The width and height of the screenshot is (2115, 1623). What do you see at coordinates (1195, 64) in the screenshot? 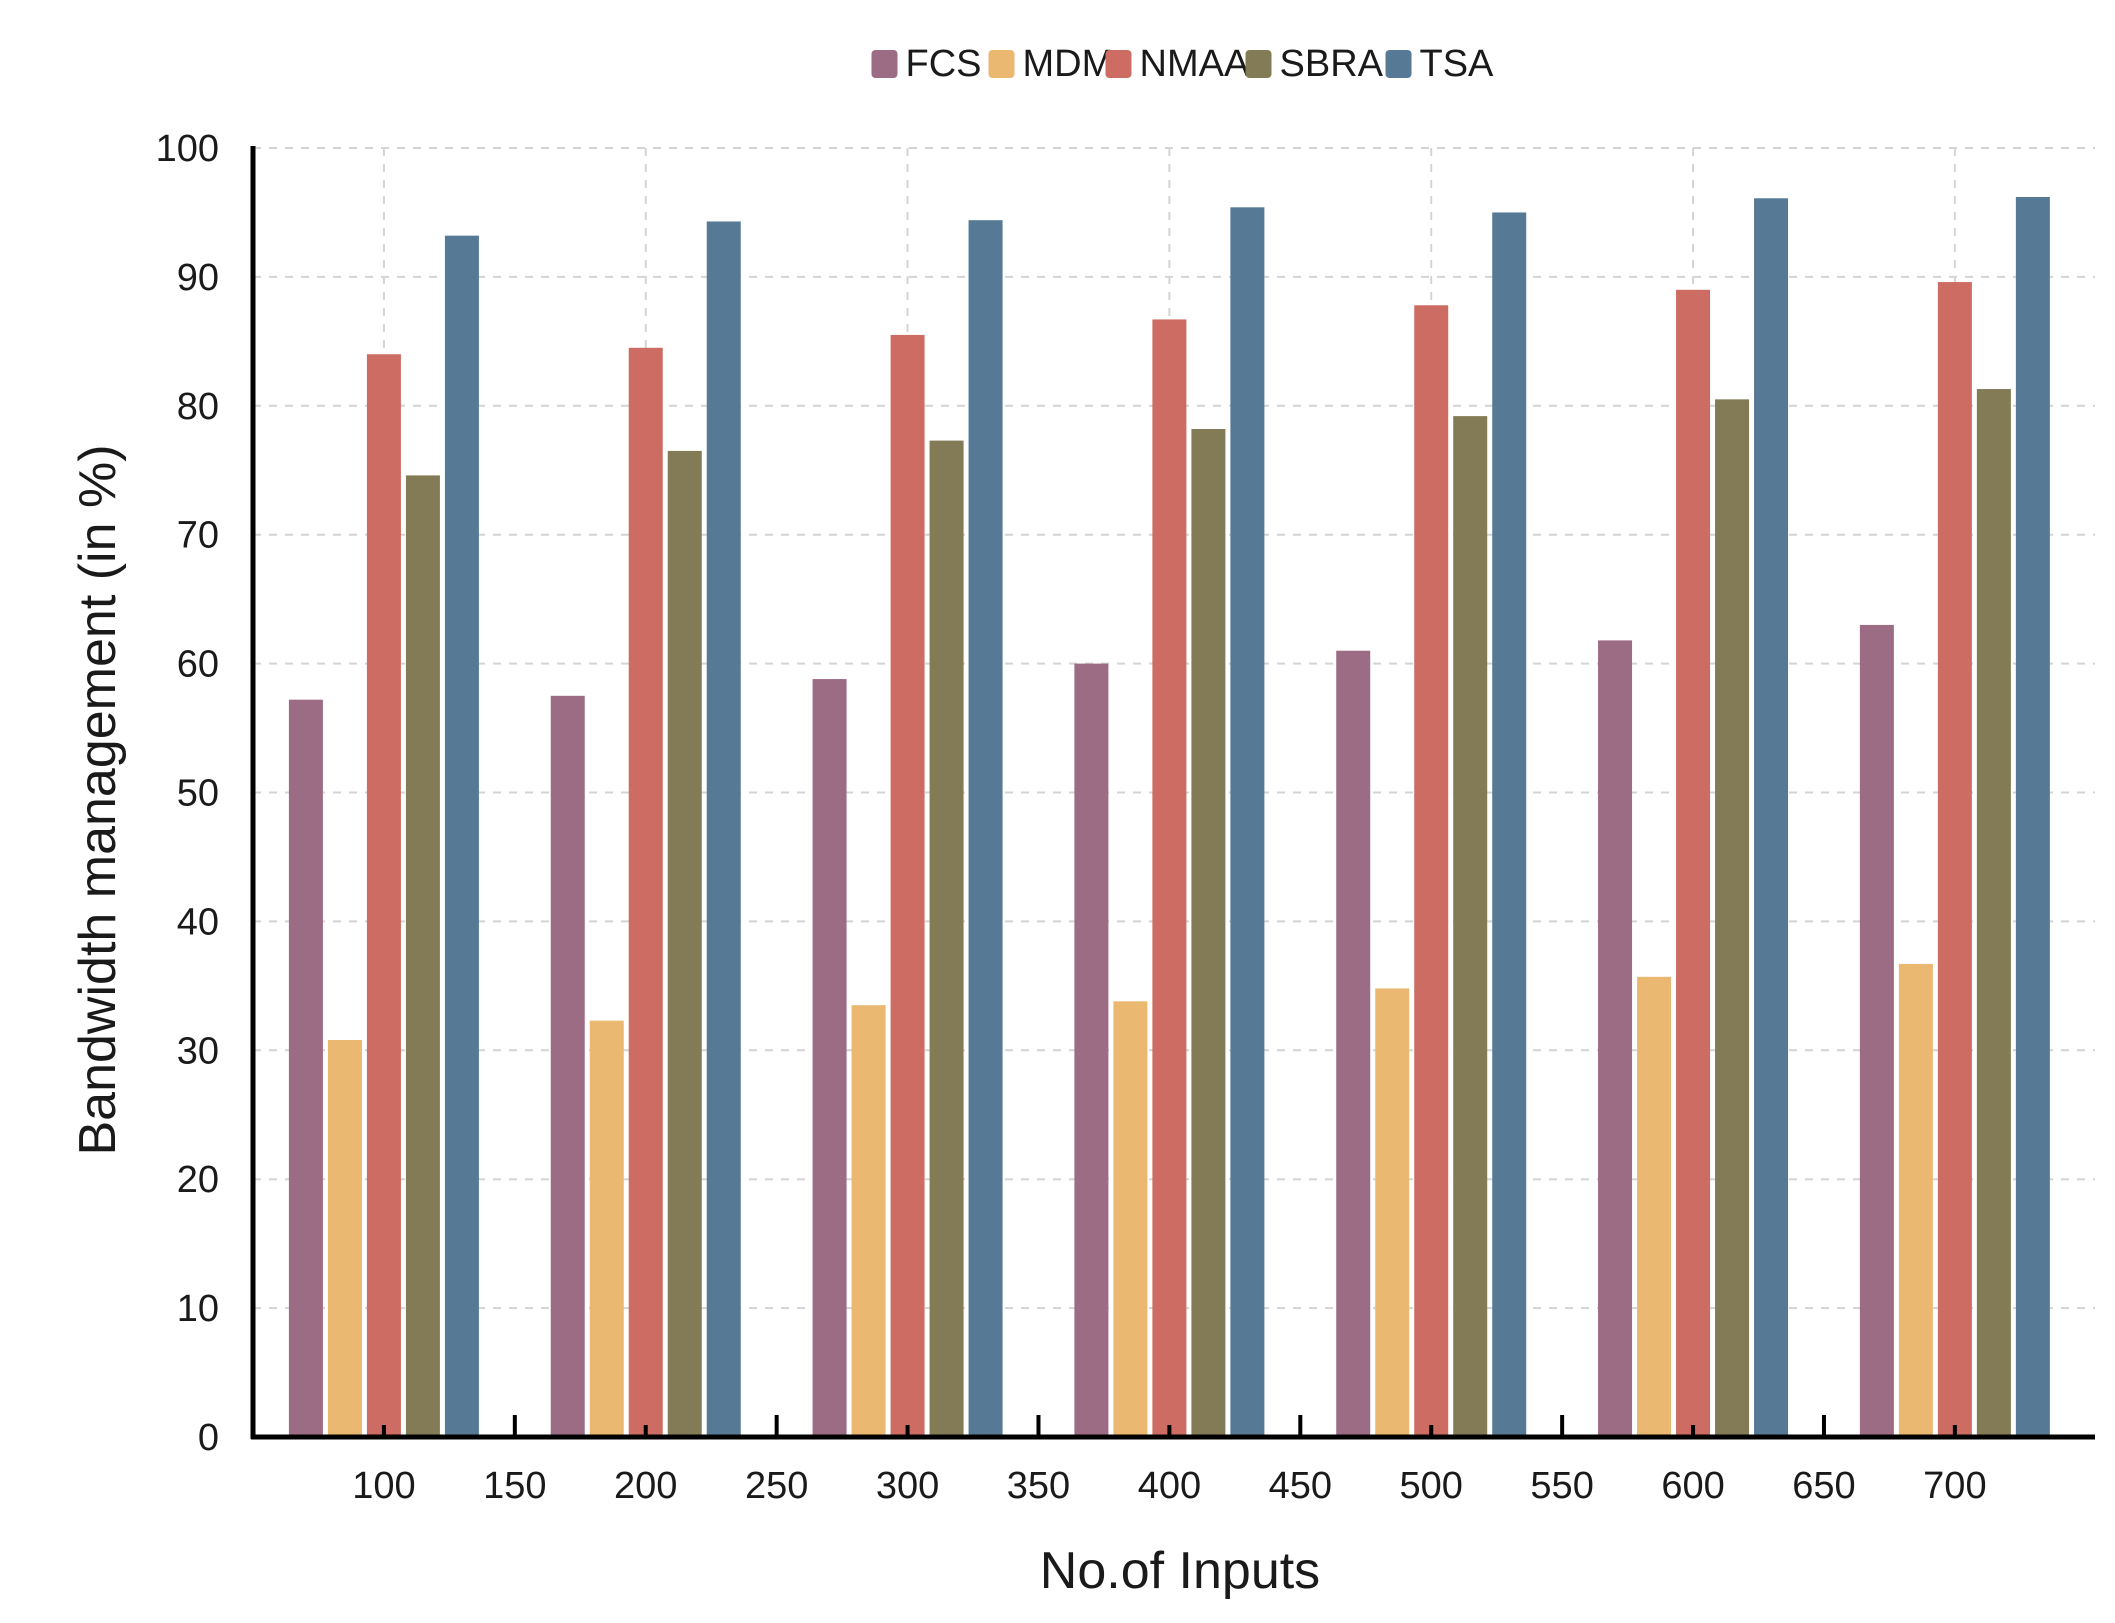
I see `legend-label-nmaa: NMAA` at bounding box center [1195, 64].